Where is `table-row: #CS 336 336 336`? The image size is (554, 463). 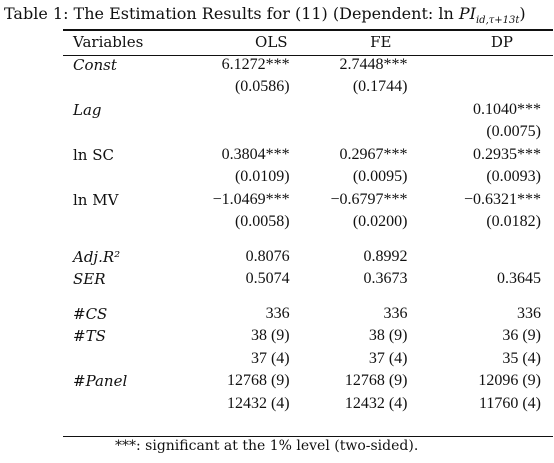 table-row: #CS 336 336 336 is located at coordinates (308, 314).